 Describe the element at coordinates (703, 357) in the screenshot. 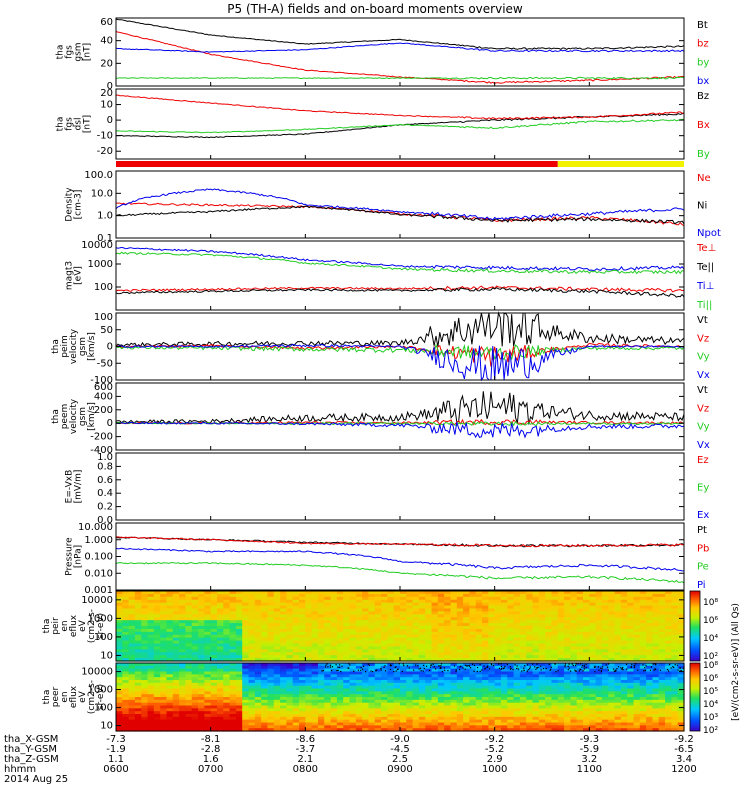

I see `legend-entry-Vy: Vy` at that location.